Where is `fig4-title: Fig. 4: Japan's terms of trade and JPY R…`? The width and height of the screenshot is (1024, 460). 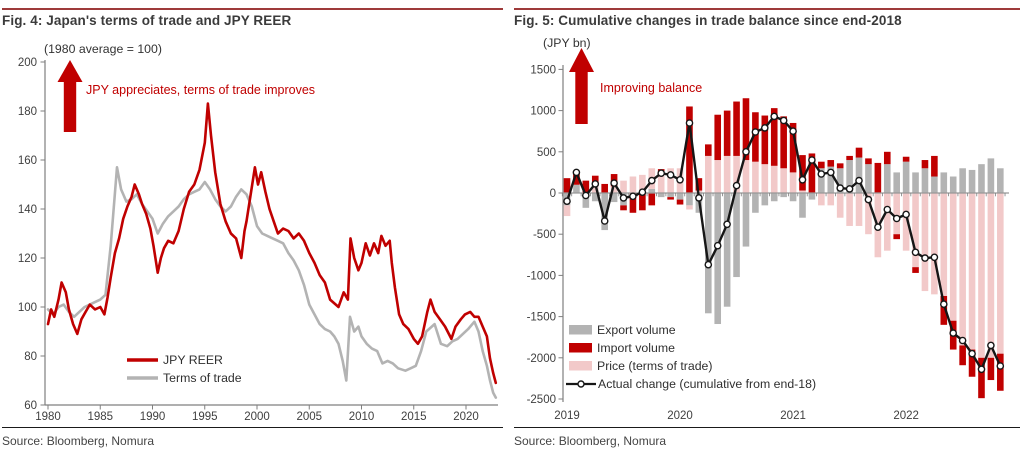 fig4-title: Fig. 4: Japan's terms of trade and JPY R… is located at coordinates (147, 20).